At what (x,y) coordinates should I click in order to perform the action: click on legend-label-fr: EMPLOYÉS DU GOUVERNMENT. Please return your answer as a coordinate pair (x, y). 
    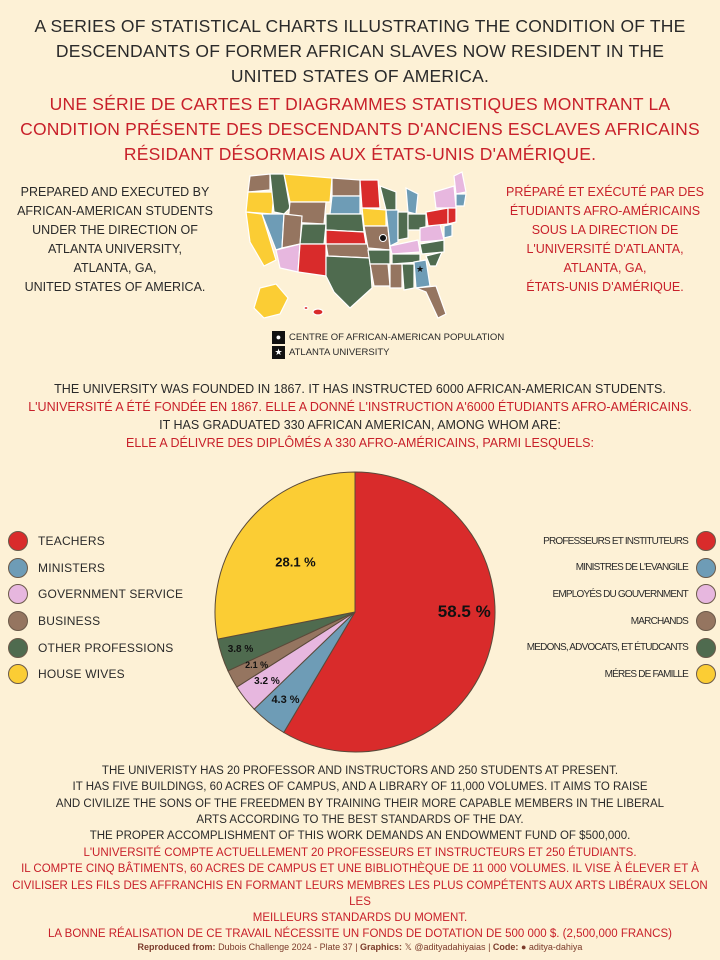
    Looking at the image, I should click on (620, 594).